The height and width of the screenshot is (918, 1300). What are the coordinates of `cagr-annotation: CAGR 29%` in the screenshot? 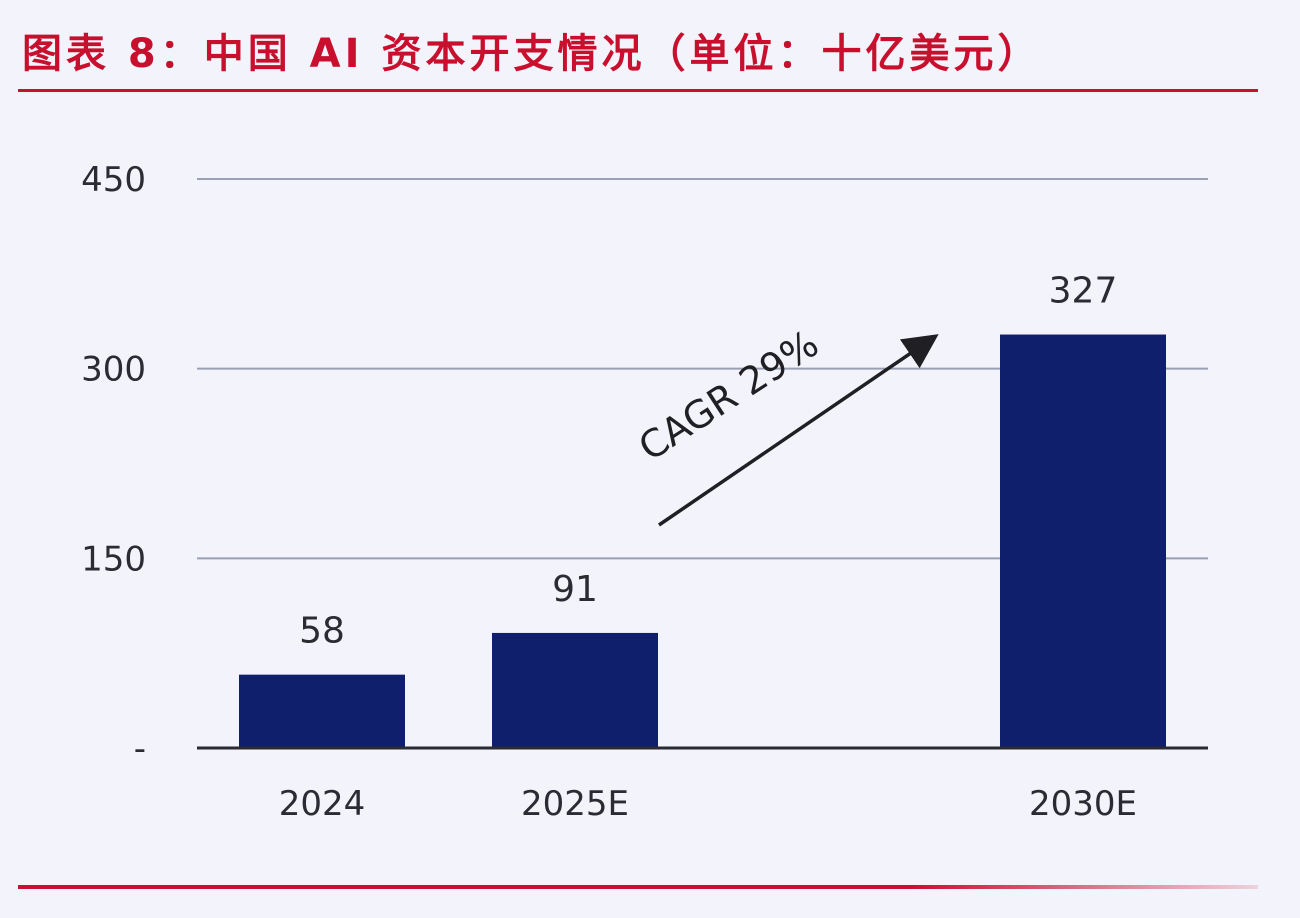 It's located at (785, 424).